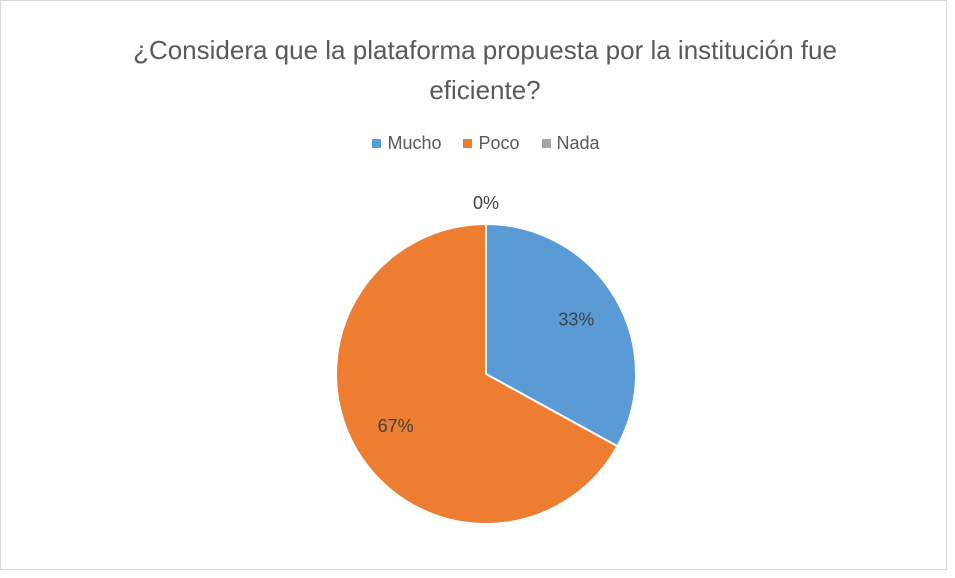 Image resolution: width=955 pixels, height=578 pixels. I want to click on legend-item: Poco, so click(491, 143).